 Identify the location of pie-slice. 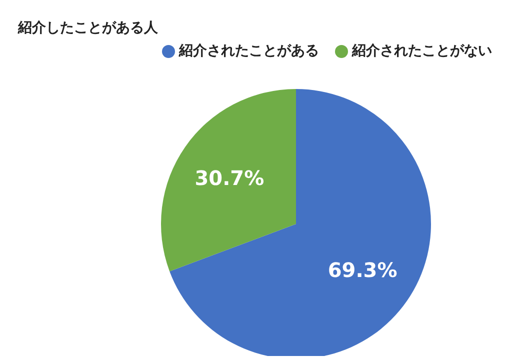
(228, 180).